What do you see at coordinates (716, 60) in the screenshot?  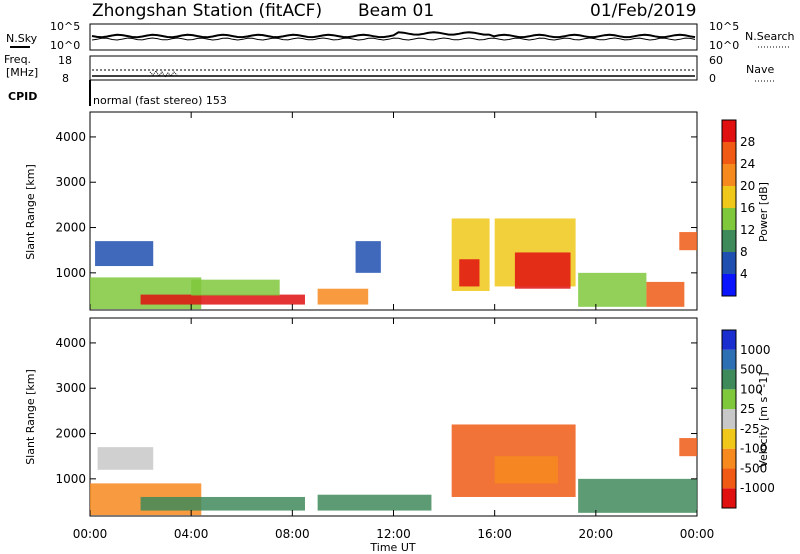 I see `nave-tick-top: 60` at bounding box center [716, 60].